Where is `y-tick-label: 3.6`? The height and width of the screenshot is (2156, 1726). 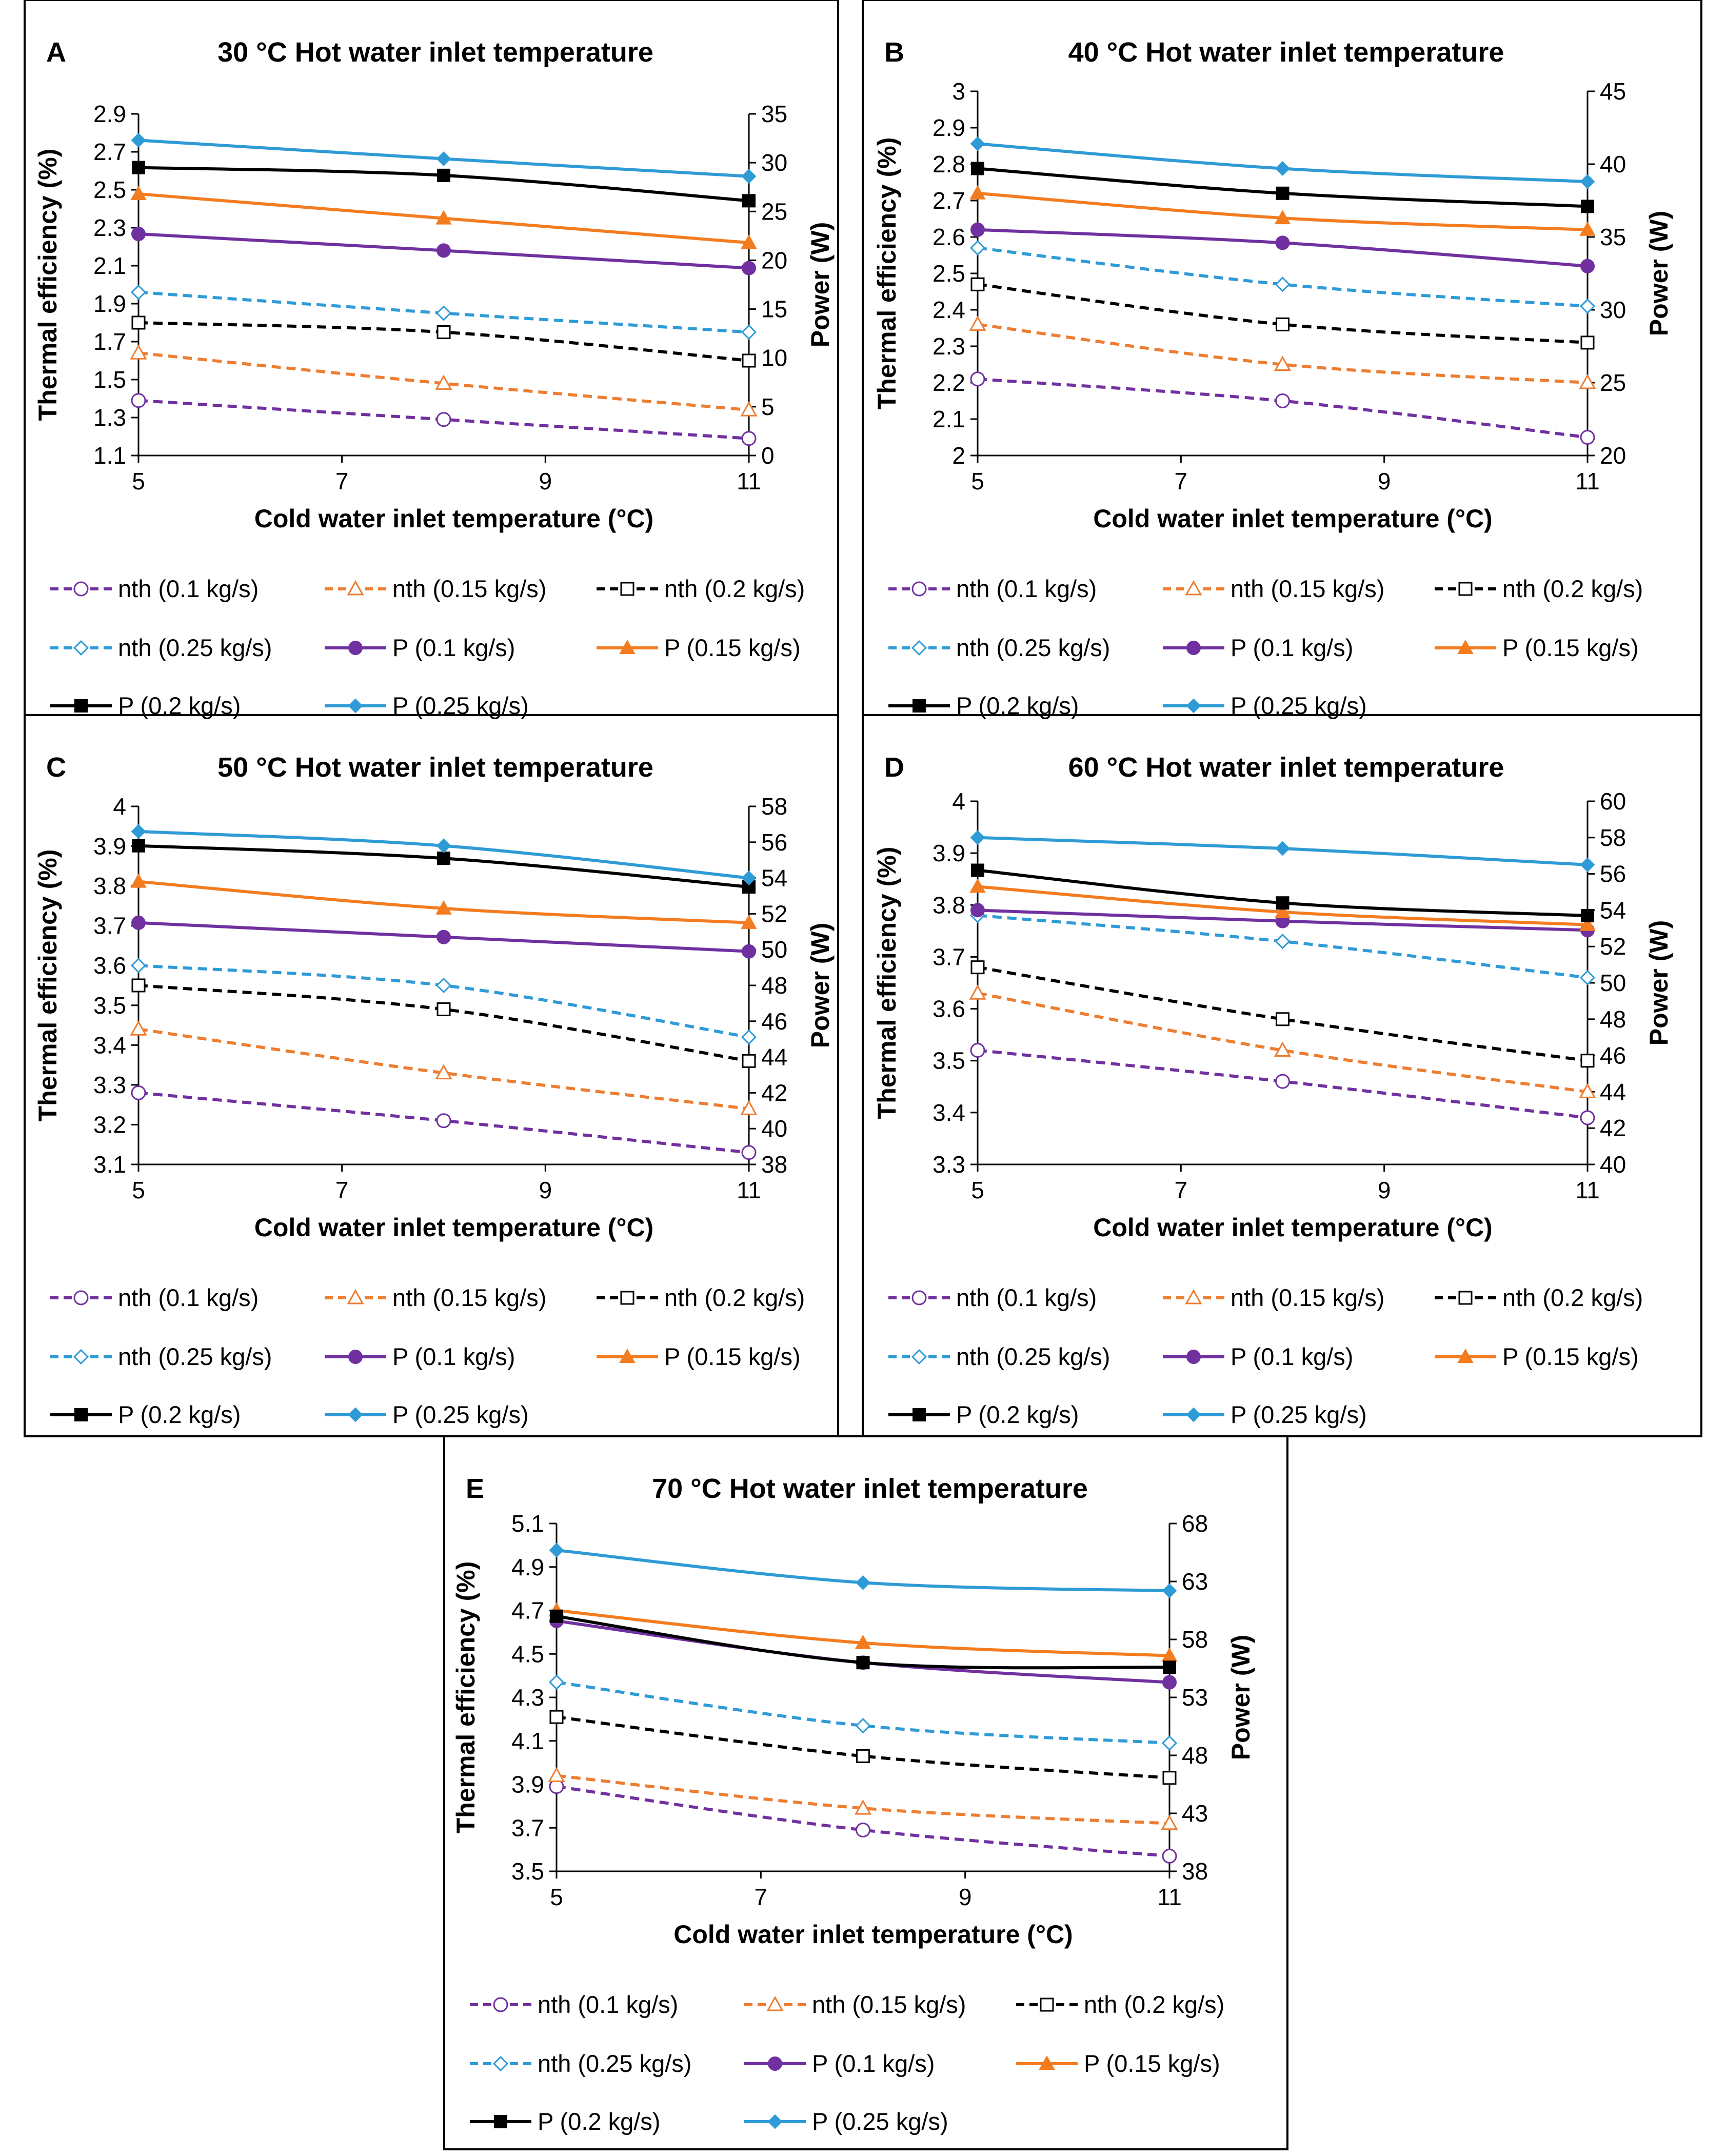 y-tick-label: 3.6 is located at coordinates (949, 1009).